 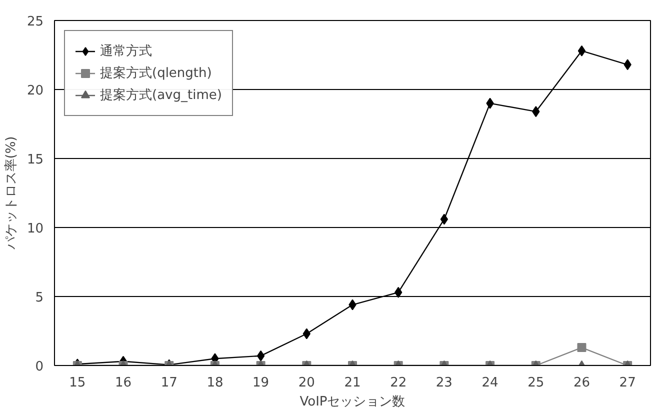 What do you see at coordinates (10, 193) in the screenshot?
I see `y-axis-title: パケットロス率(%)` at bounding box center [10, 193].